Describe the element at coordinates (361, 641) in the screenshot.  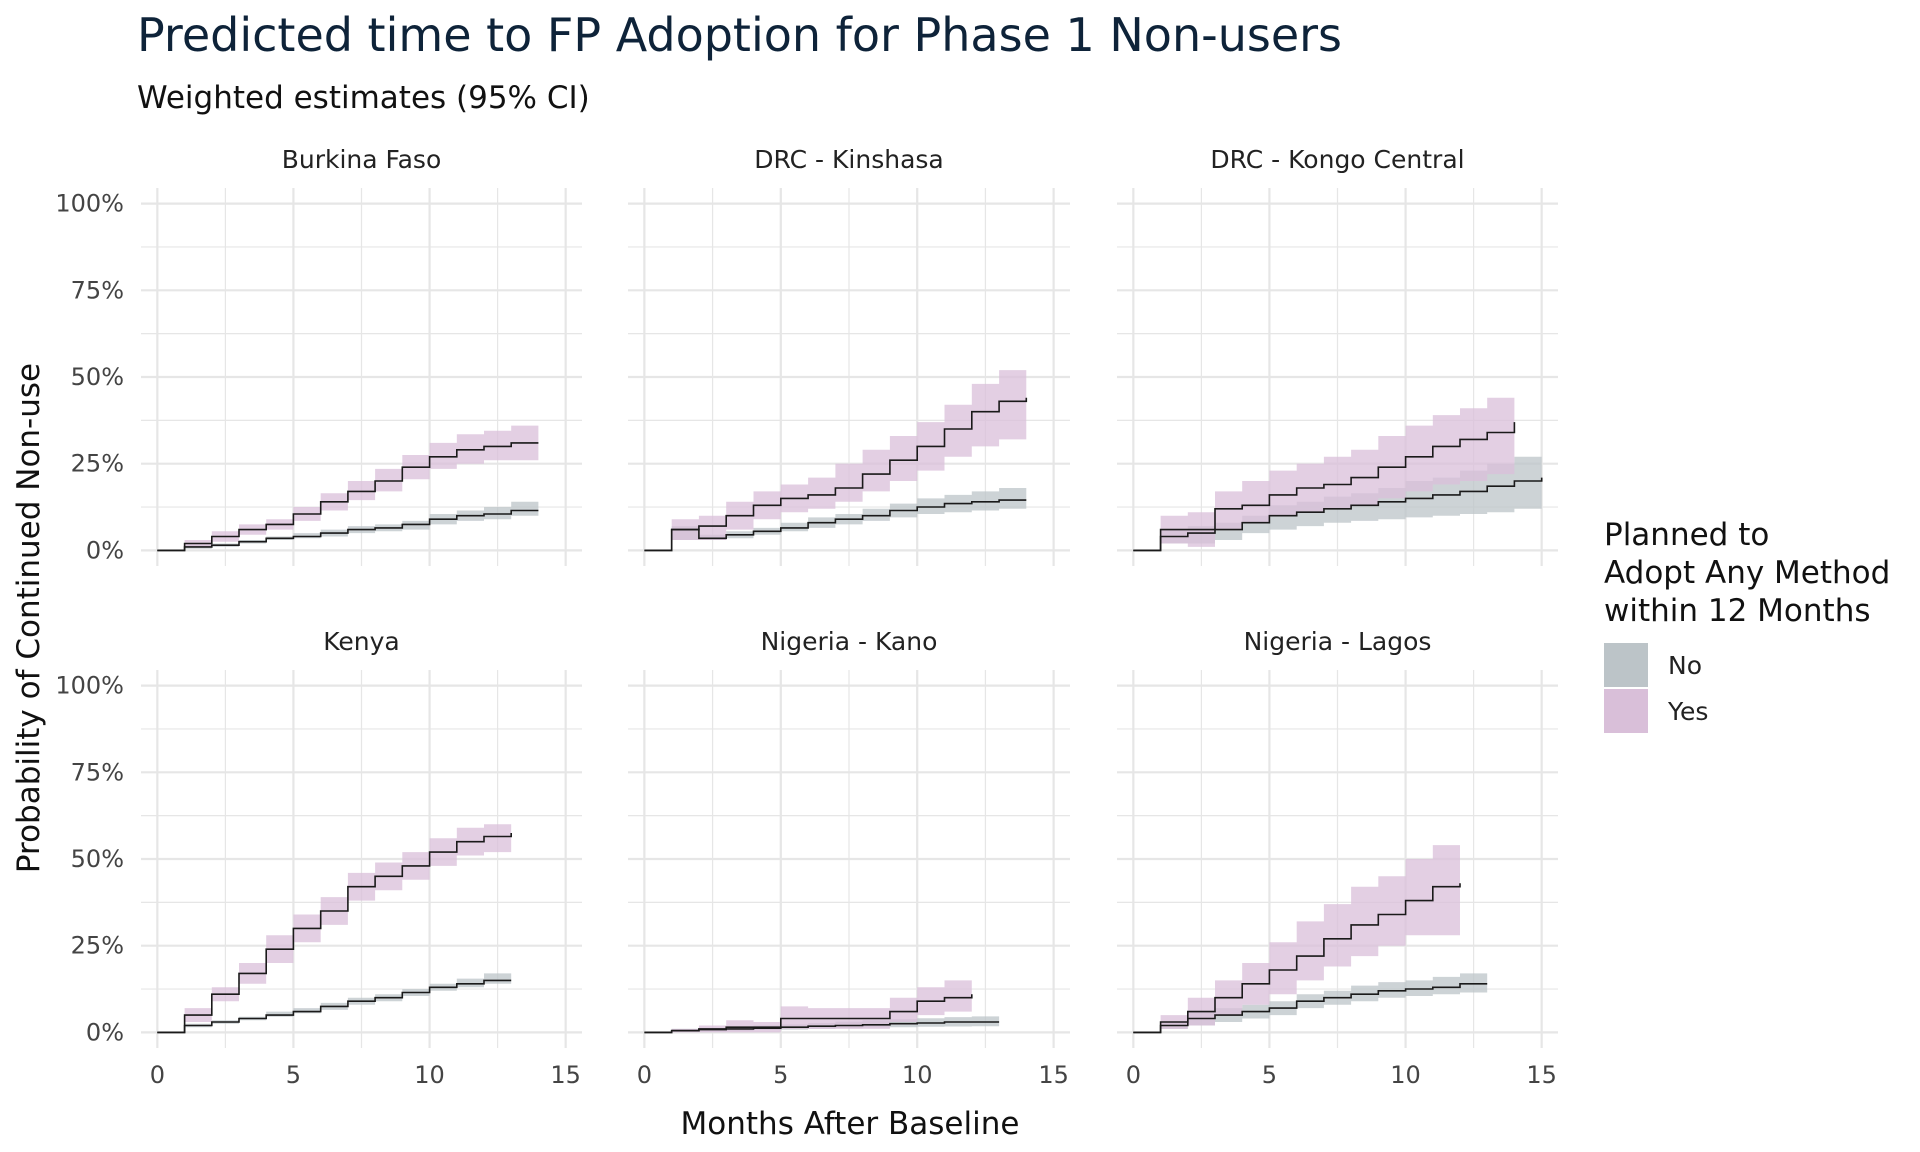
I see `facet-label: Kenya` at that location.